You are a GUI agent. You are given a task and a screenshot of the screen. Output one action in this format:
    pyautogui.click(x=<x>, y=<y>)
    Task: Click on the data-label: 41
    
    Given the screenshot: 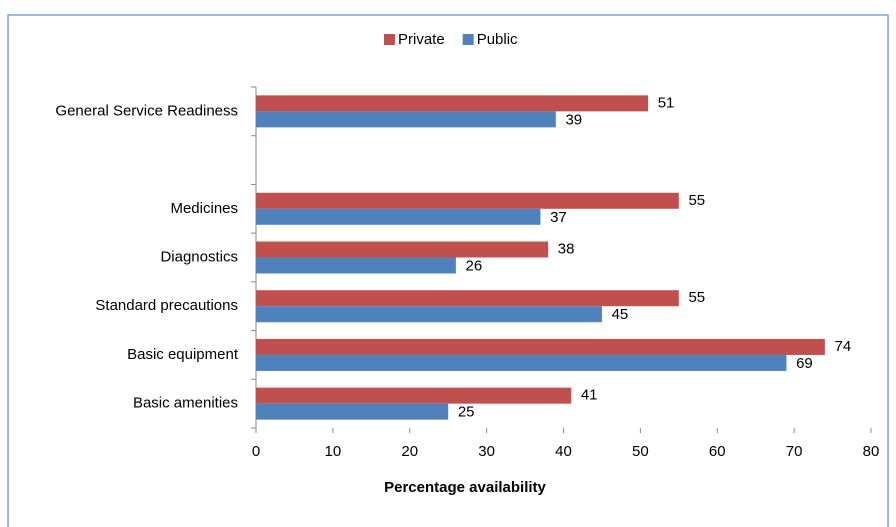 What is the action you would take?
    pyautogui.click(x=589, y=395)
    